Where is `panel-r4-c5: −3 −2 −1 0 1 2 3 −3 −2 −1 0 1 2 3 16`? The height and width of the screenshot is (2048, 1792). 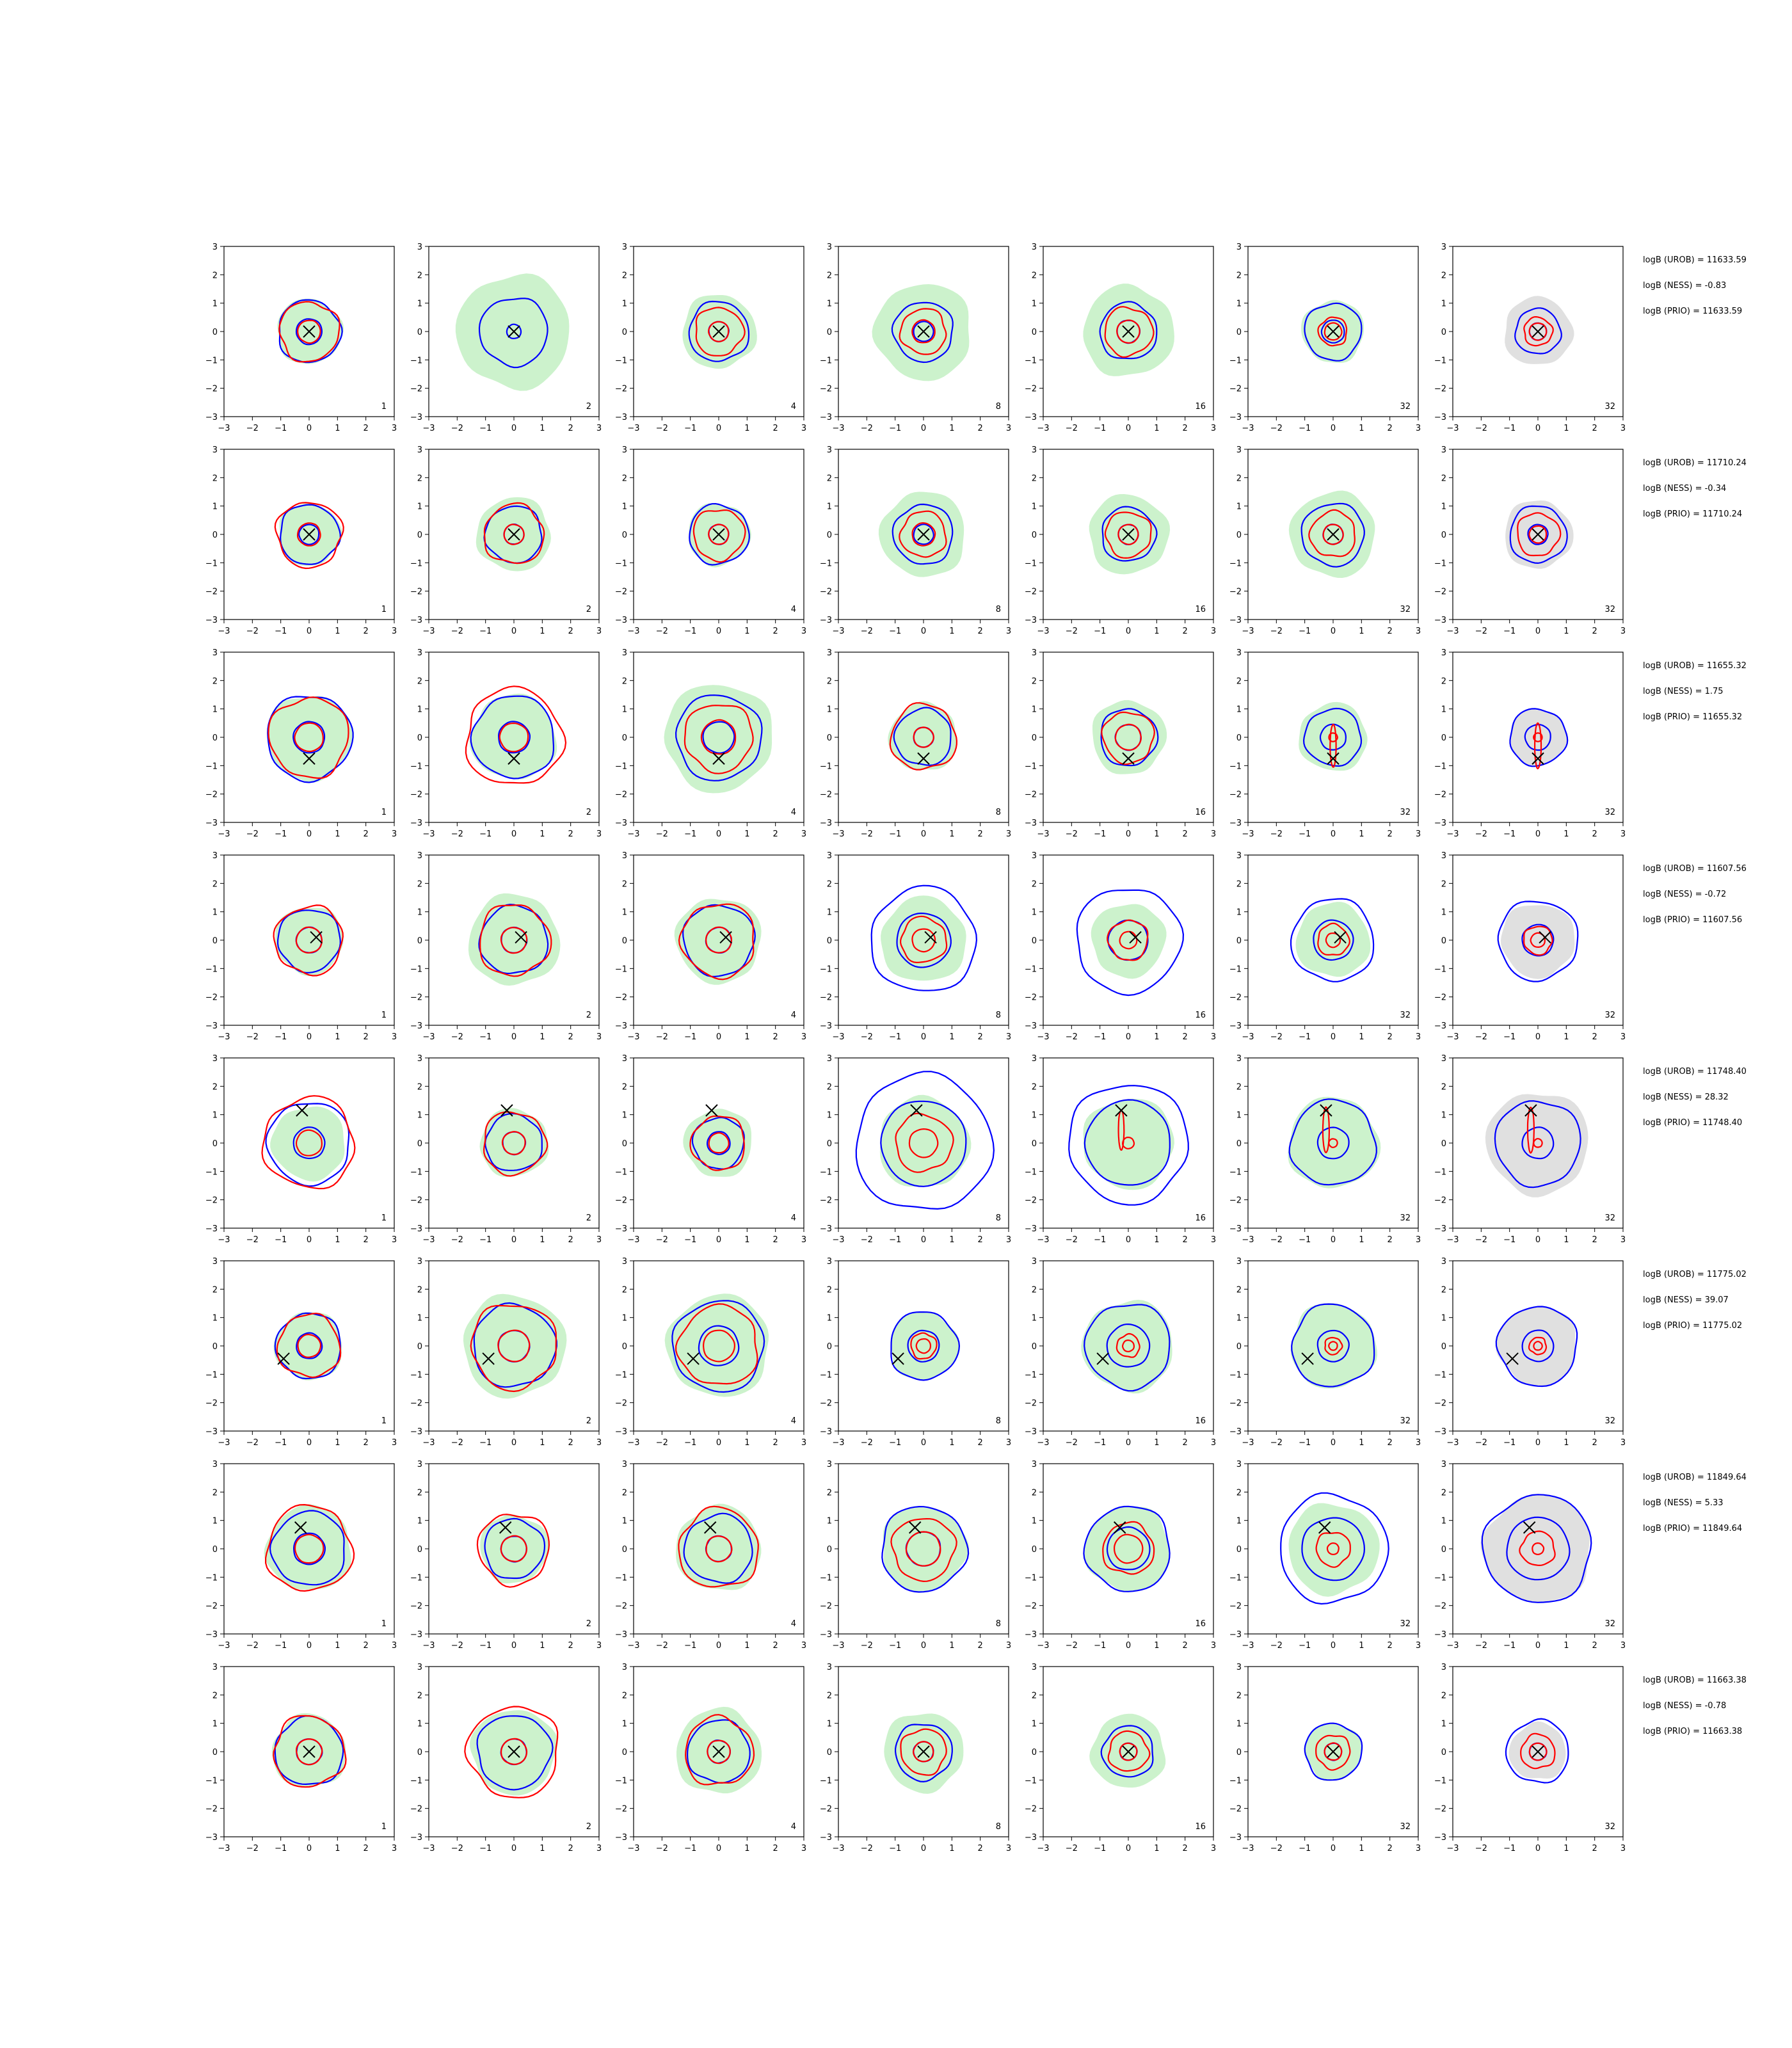
panel-r4-c5: −3 −2 −1 0 1 2 3 −3 −2 −1 0 1 2 3 16 is located at coordinates (1120, 946).